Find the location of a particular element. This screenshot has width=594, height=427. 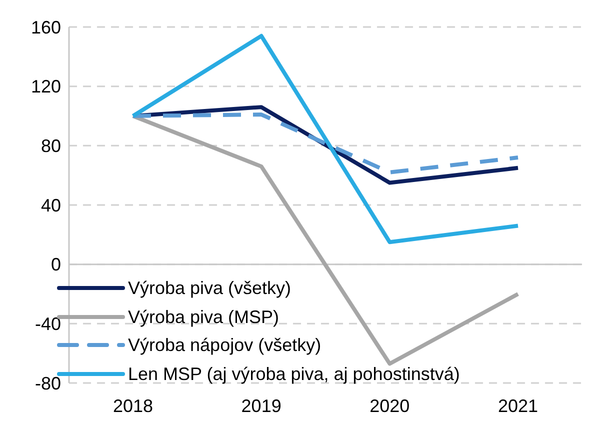

legend-label: Výroba piva (MSP) is located at coordinates (204, 317).